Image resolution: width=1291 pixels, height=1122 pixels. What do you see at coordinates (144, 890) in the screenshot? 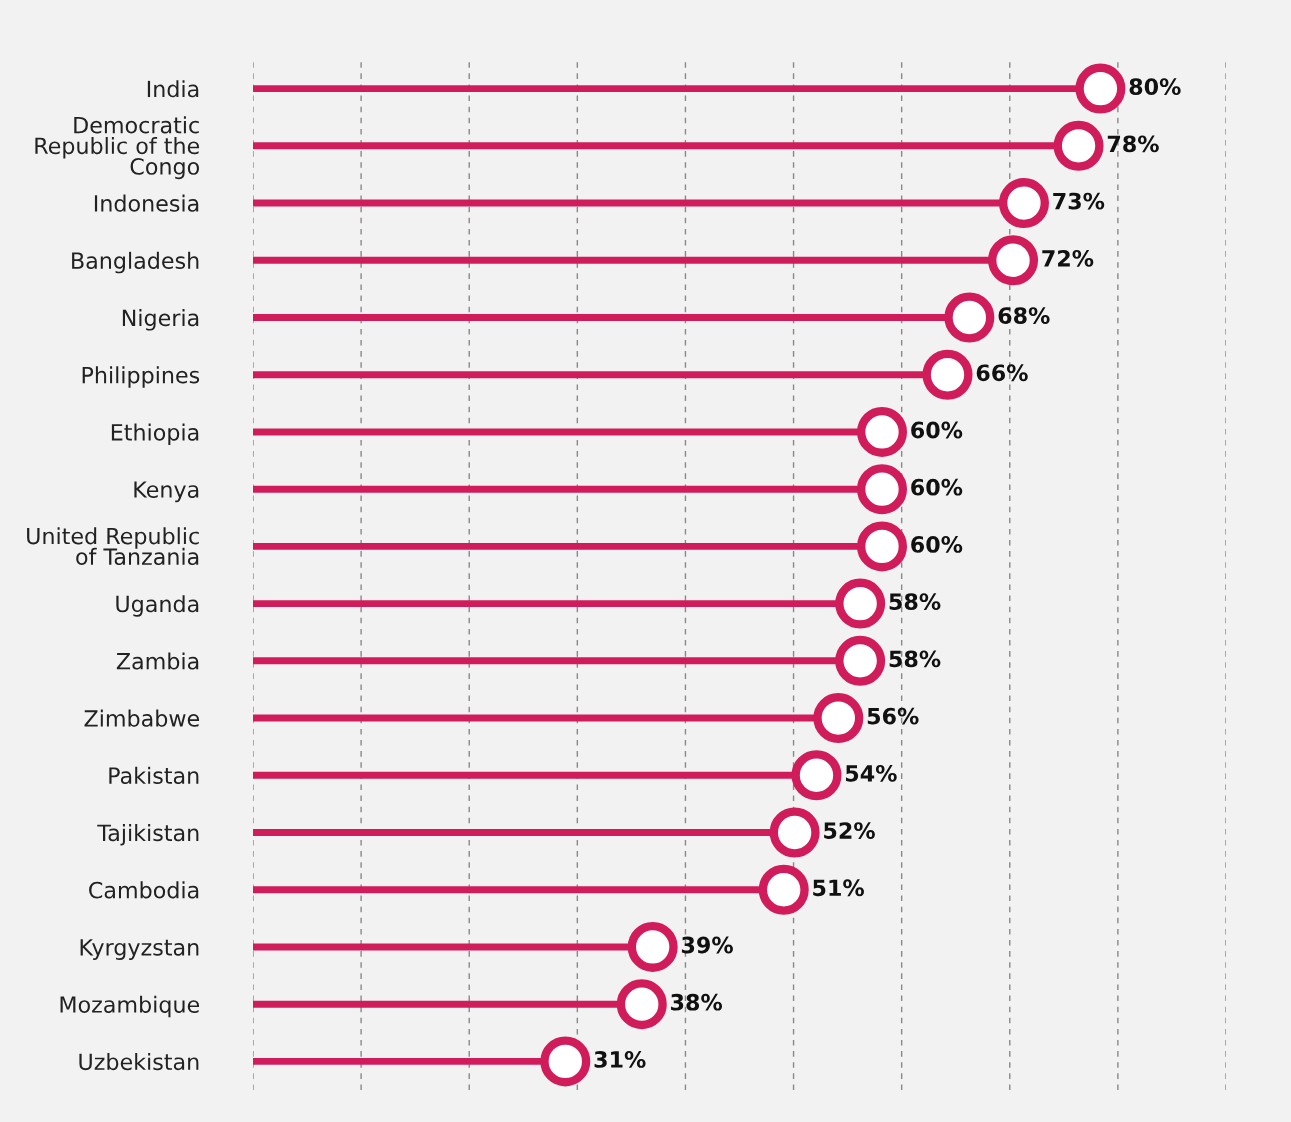
I see `y-tick-label: Cambodia` at bounding box center [144, 890].